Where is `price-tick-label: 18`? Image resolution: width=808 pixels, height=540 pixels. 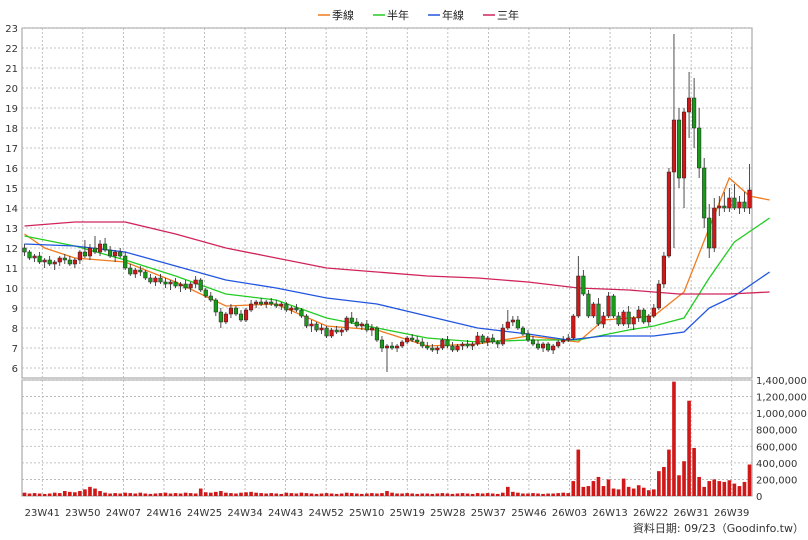 price-tick-label: 18 is located at coordinates (11, 129).